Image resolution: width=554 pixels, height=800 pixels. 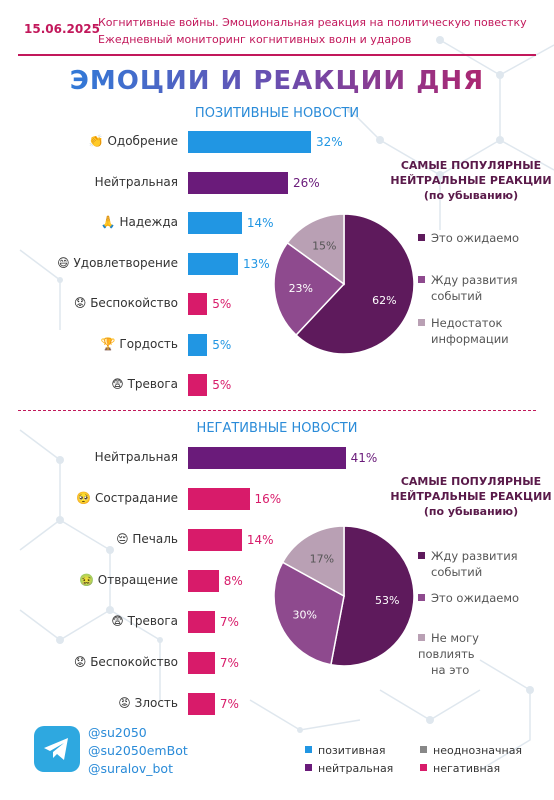 I want to click on pie-legend-item: Недостаток информации, so click(x=473, y=331).